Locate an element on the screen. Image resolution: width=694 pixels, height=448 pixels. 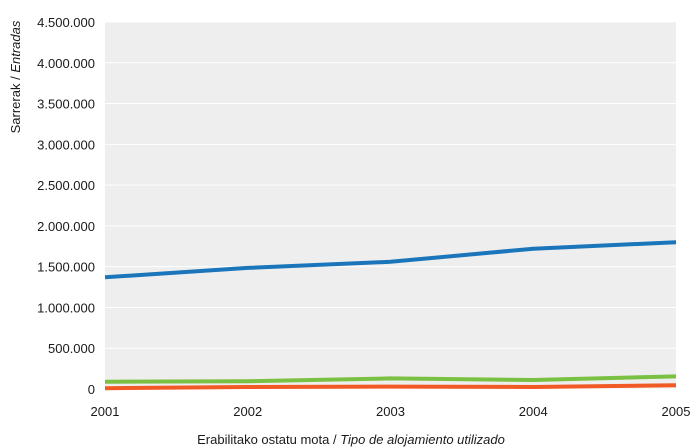
x-axis-ticks: 2001 2002 2003 2004 2005 is located at coordinates (391, 411).